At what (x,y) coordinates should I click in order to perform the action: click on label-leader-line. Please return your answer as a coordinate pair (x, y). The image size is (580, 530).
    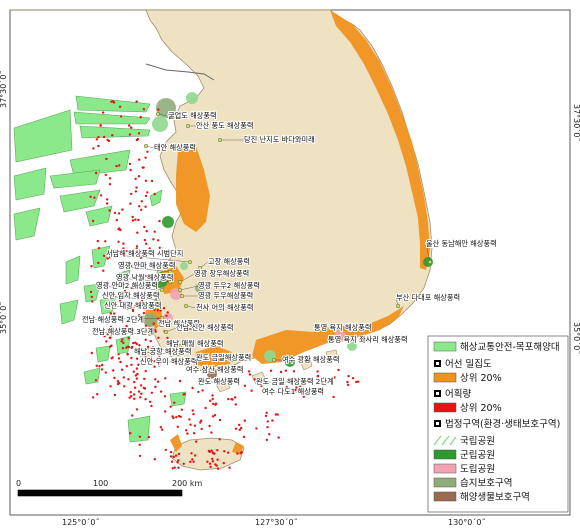
    Looking at the image, I should click on (121, 333).